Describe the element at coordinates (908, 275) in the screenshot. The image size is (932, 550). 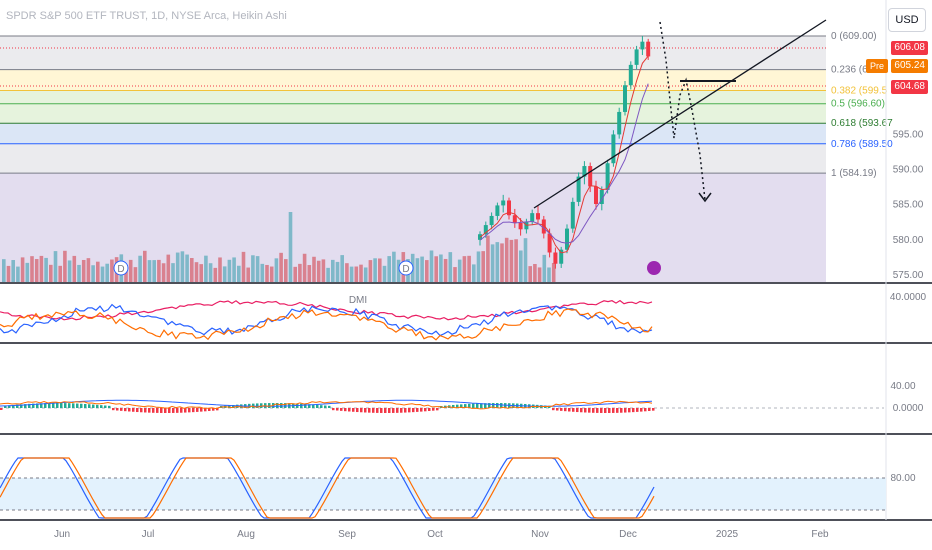
I see `y-tick-label: 575.00` at that location.